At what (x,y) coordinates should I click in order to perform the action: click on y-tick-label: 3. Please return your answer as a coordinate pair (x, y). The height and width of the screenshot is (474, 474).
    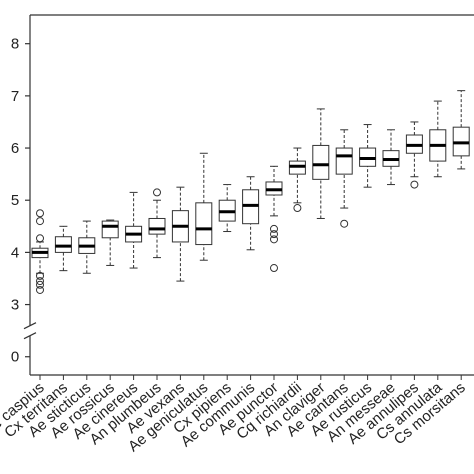
    Looking at the image, I should click on (15, 305).